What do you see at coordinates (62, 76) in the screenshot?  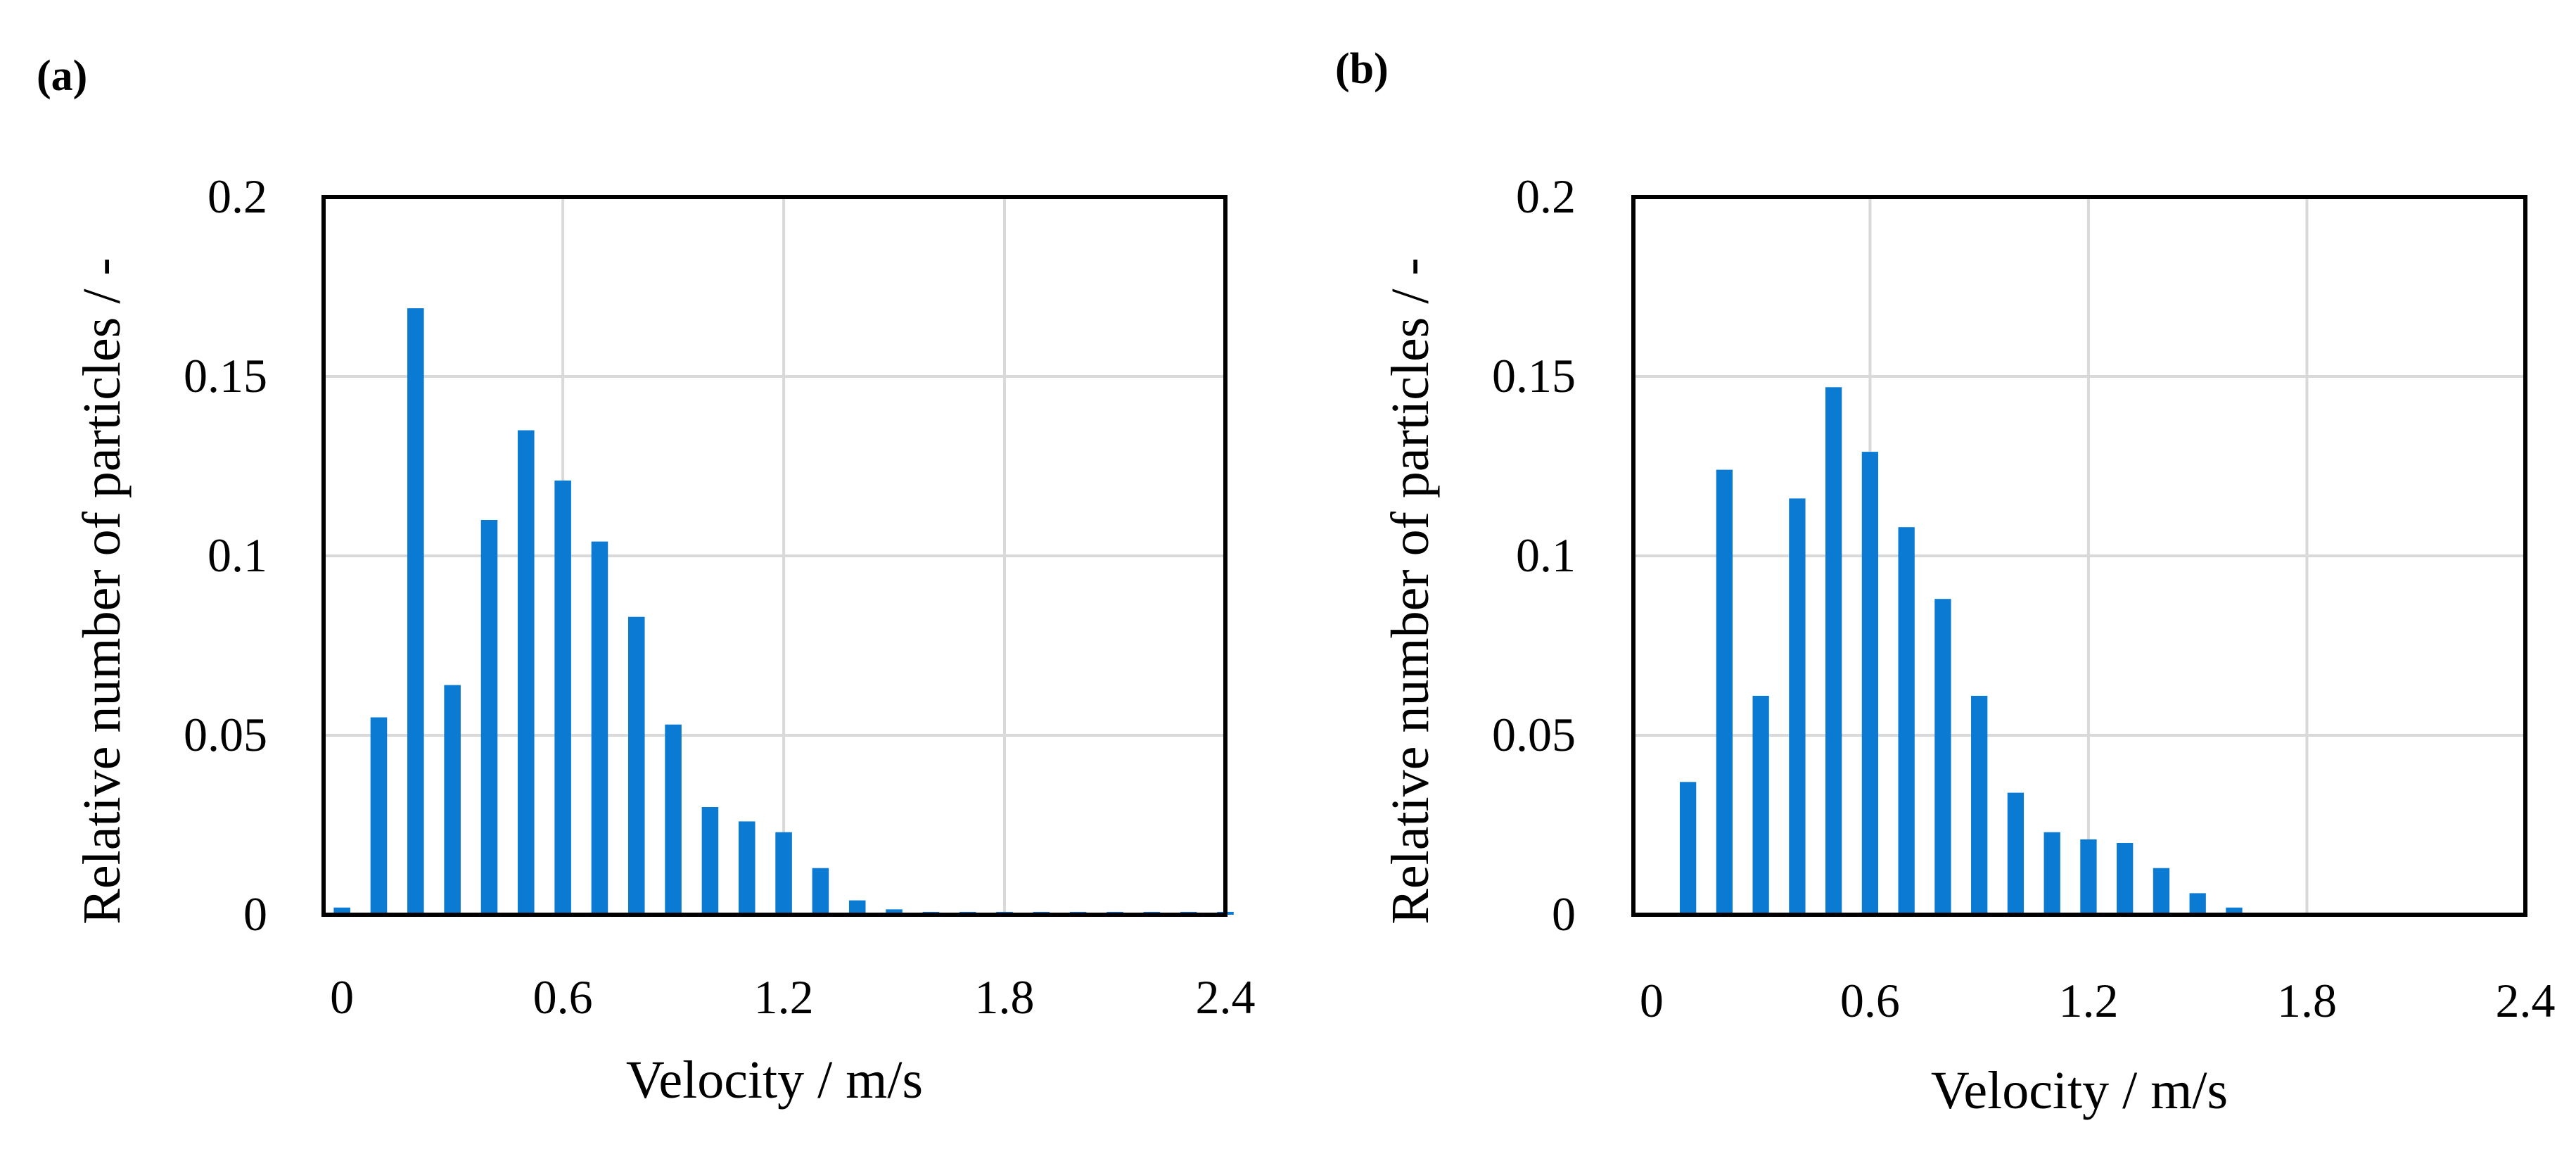 I see `panel-label: (a)` at bounding box center [62, 76].